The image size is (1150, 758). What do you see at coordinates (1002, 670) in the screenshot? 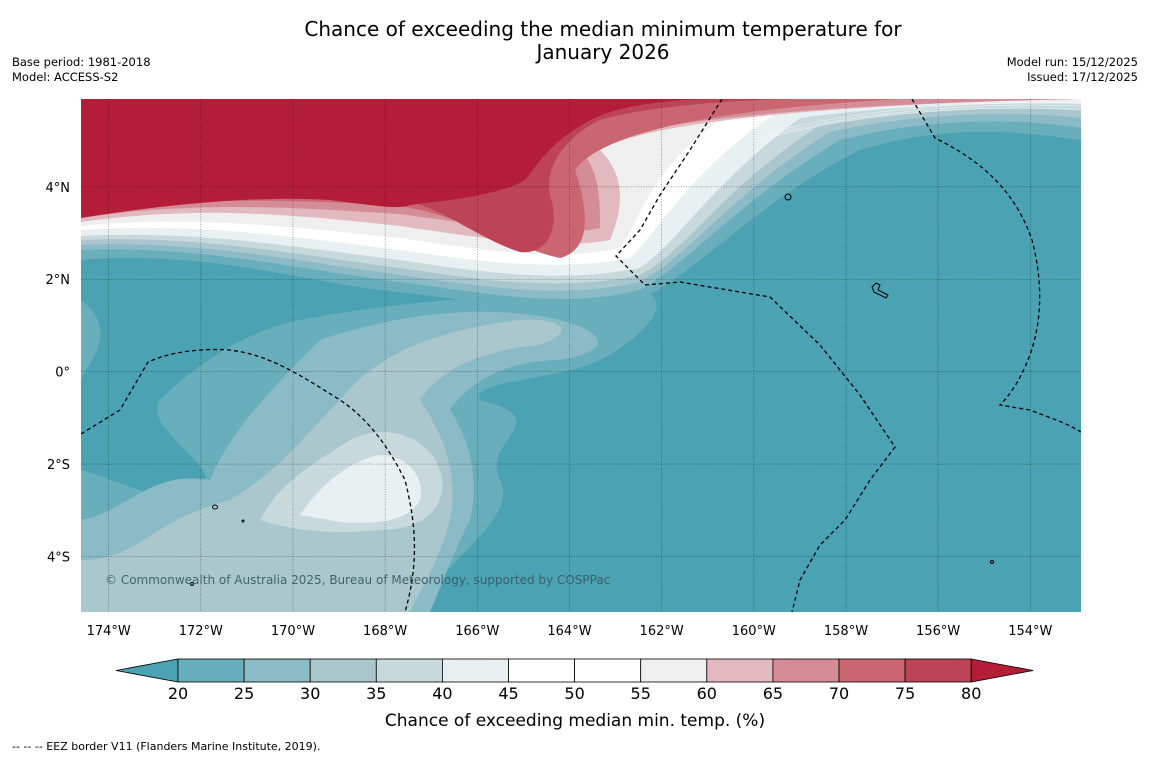
I see `colorbar-arrow-high` at bounding box center [1002, 670].